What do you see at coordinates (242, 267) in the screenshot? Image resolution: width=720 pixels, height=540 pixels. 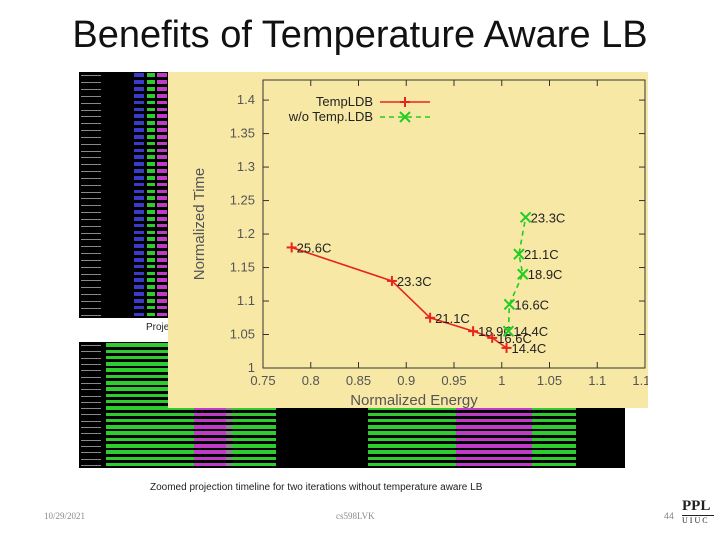 I see `y-tick-label: 1.15` at bounding box center [242, 267].